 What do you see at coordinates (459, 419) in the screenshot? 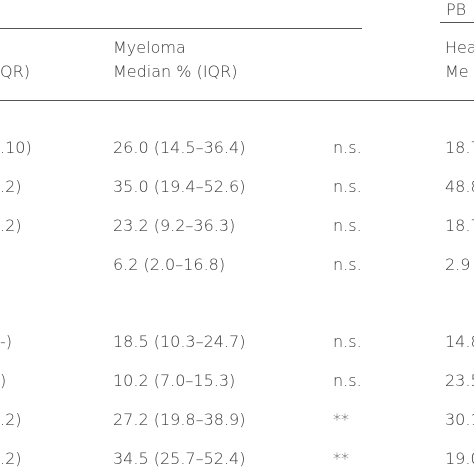
I see `table-cell: 30.1` at bounding box center [459, 419].